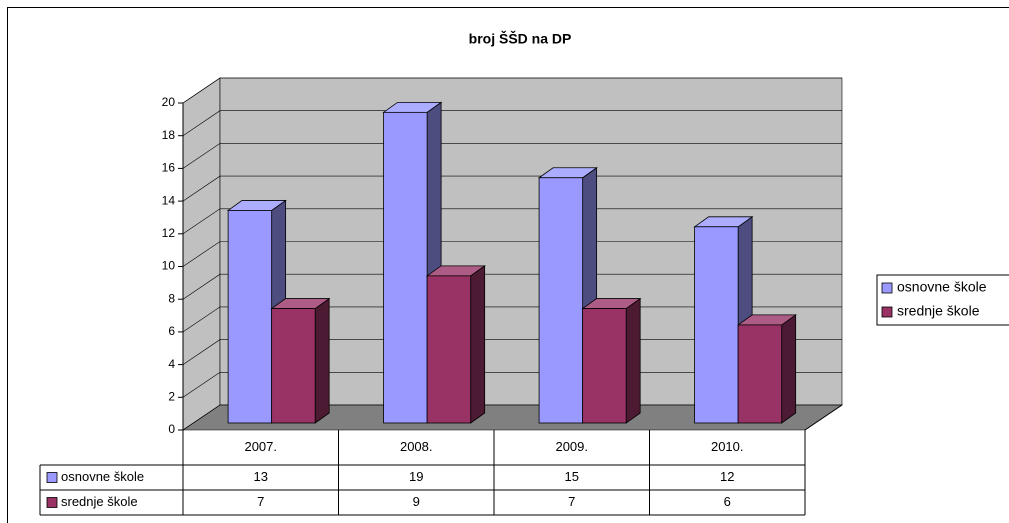  I want to click on x-tick-label: 2009., so click(571, 446).